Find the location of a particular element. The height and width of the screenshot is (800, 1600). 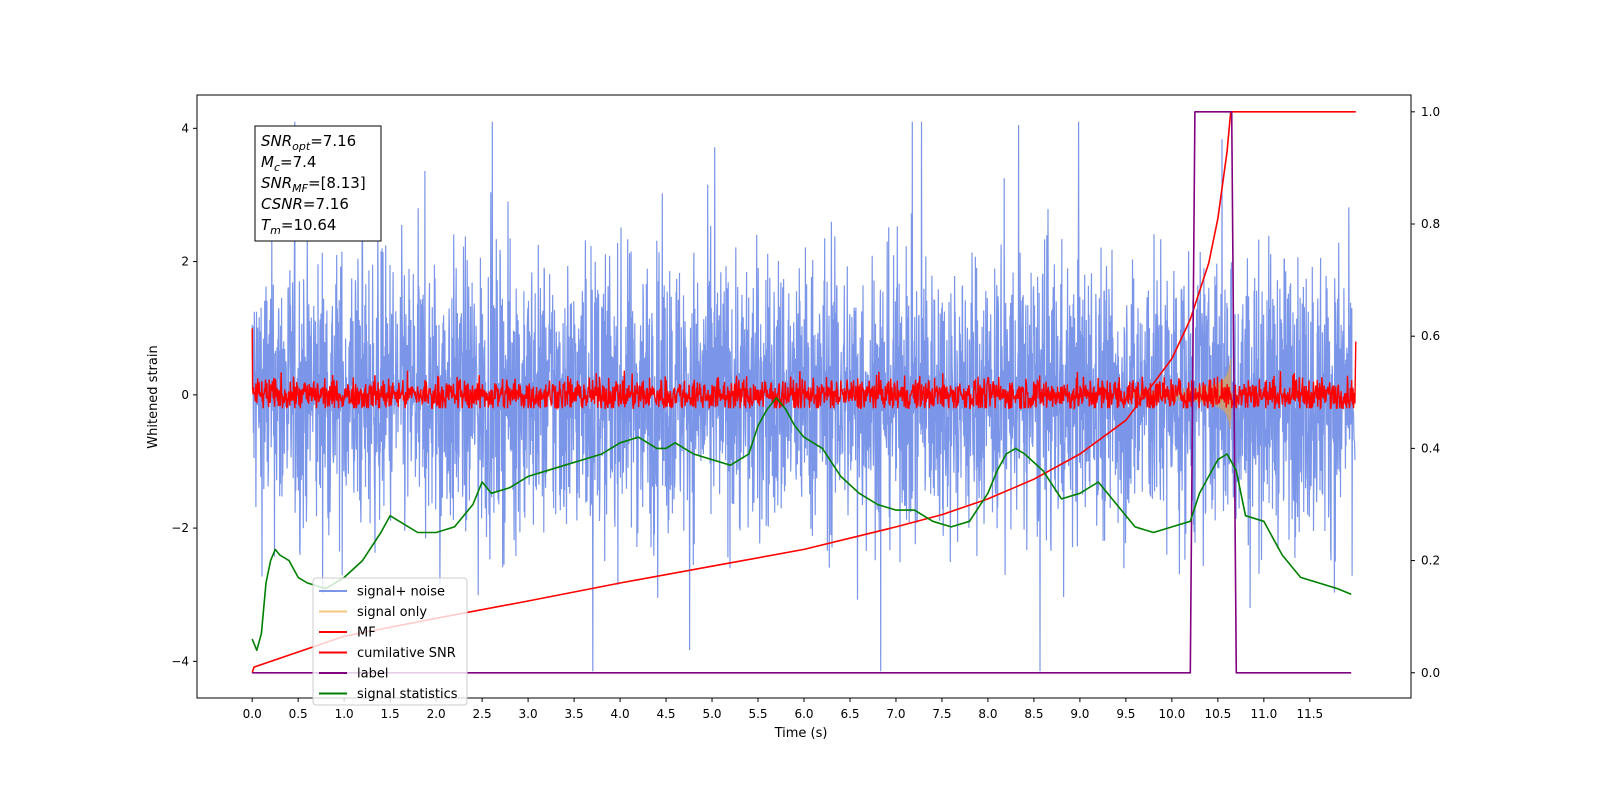

x-tick-label: 11.5 is located at coordinates (1309, 714).